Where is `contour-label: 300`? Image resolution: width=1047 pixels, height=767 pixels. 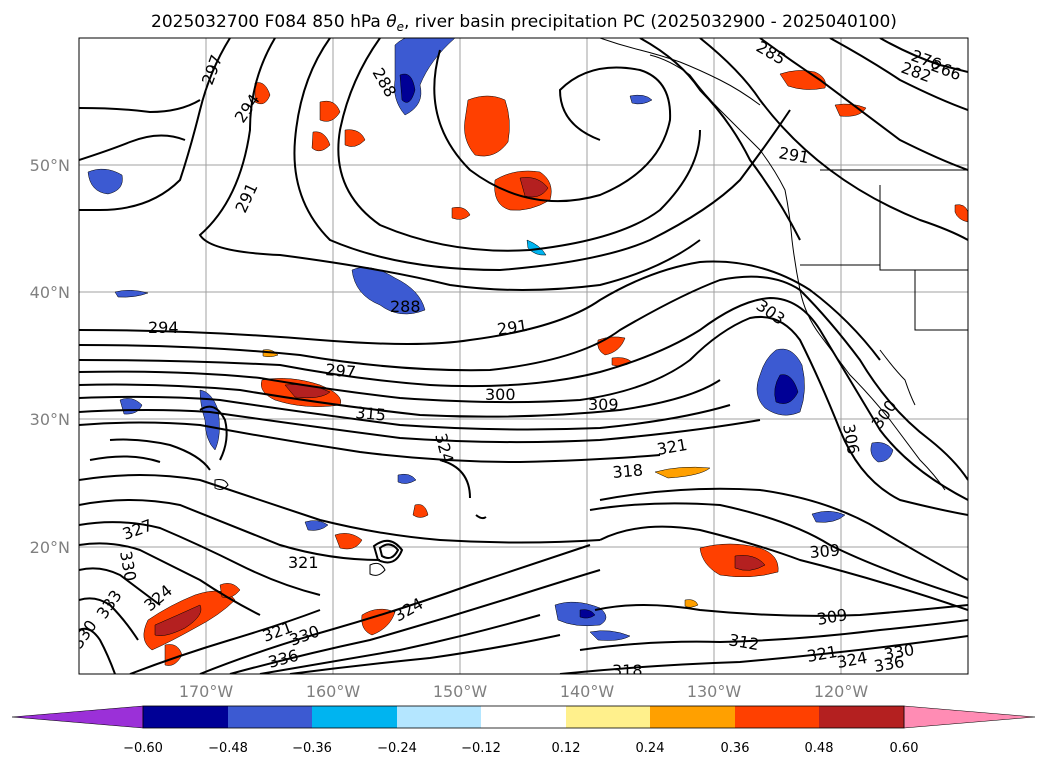
contour-label: 300 is located at coordinates (500, 394).